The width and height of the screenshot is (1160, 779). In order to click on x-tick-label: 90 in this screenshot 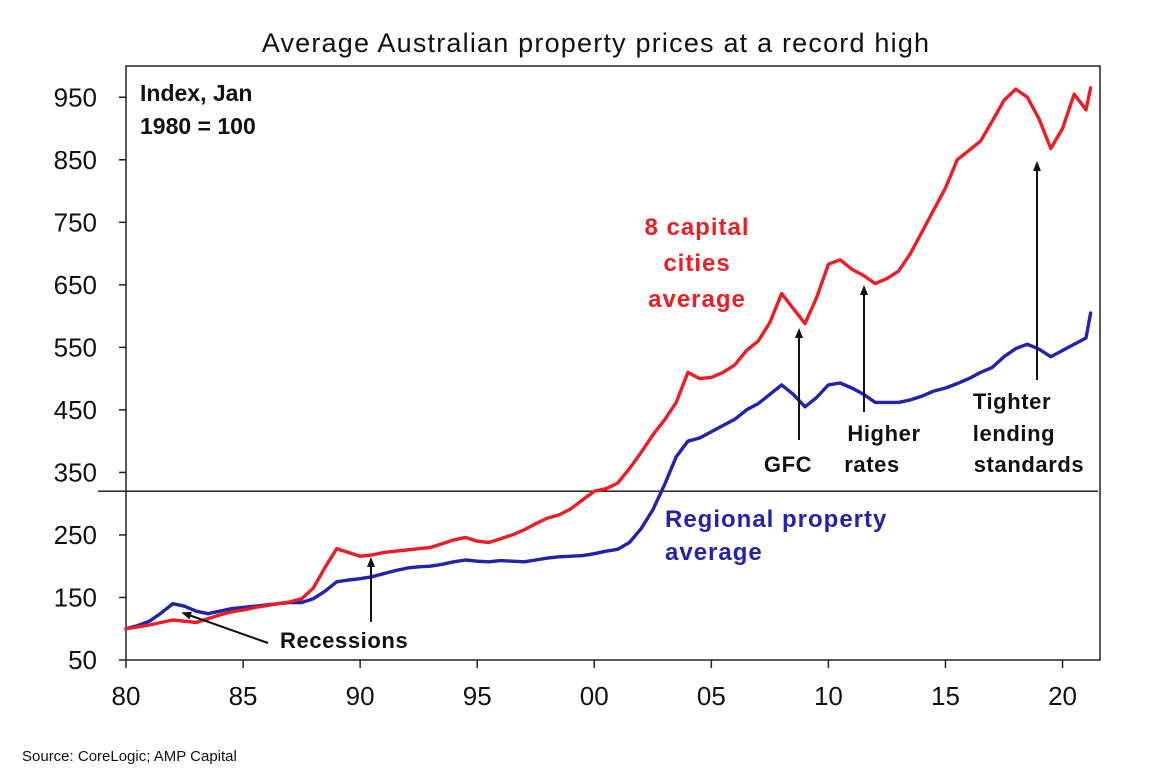, I will do `click(360, 696)`.